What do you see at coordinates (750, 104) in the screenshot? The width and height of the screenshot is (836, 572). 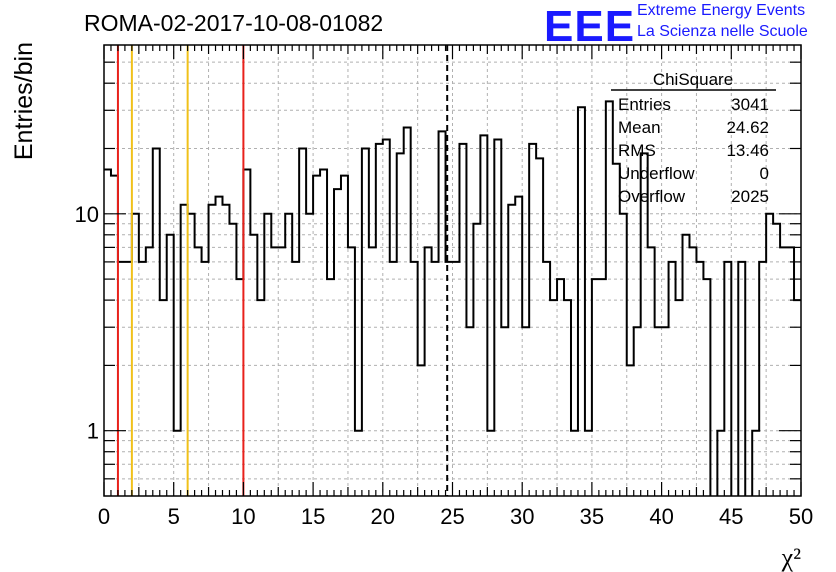 I see `stats-row-value: 3041` at bounding box center [750, 104].